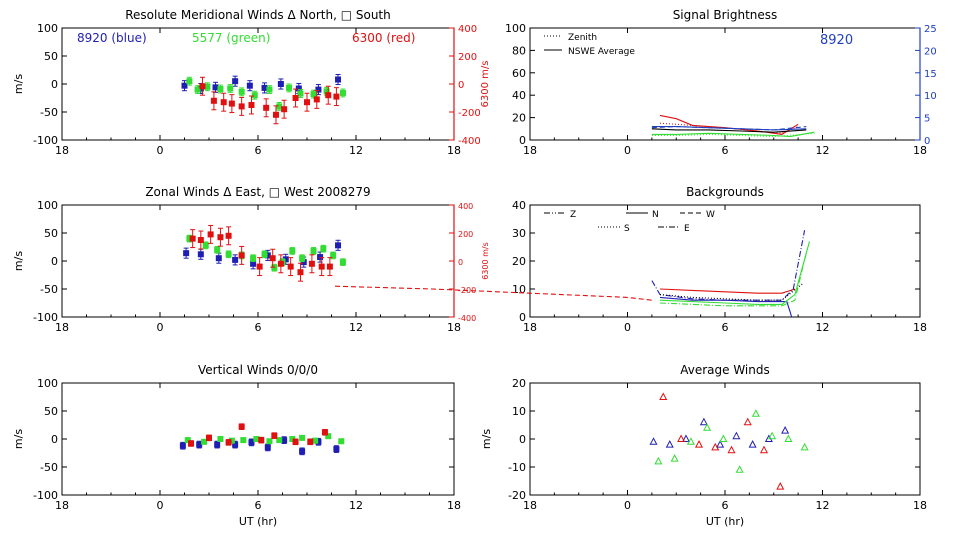  What do you see at coordinates (726, 307) in the screenshot?
I see `series-line-blue-solid` at bounding box center [726, 307].